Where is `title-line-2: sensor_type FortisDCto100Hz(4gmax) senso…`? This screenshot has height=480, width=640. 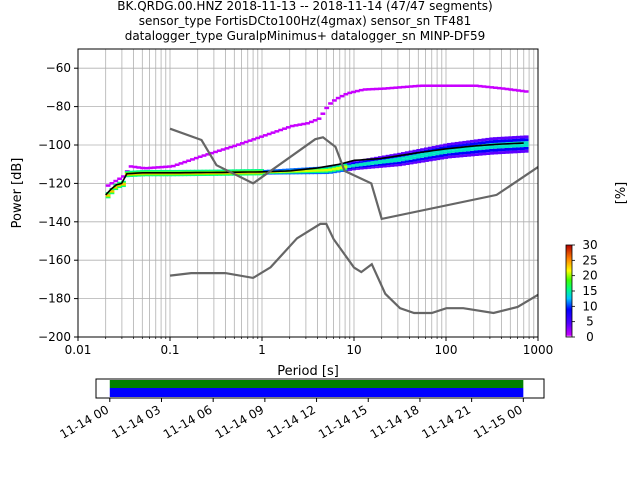
title-line-2: sensor_type FortisDCto100Hz(4gmax) senso… is located at coordinates (305, 21).